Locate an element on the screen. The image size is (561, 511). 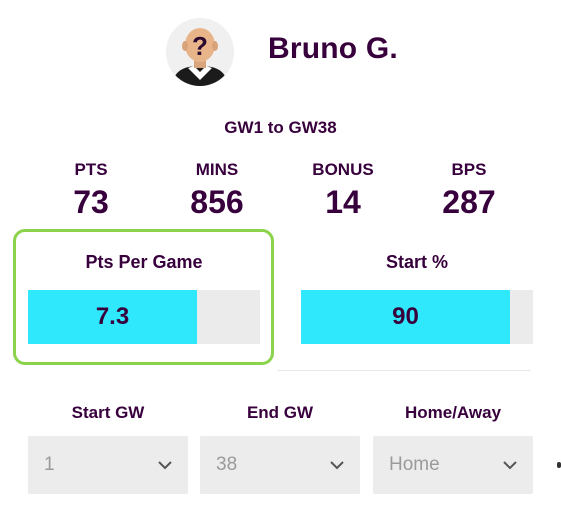
gameweek-range-label: GW1 to GW38 is located at coordinates (280, 127).